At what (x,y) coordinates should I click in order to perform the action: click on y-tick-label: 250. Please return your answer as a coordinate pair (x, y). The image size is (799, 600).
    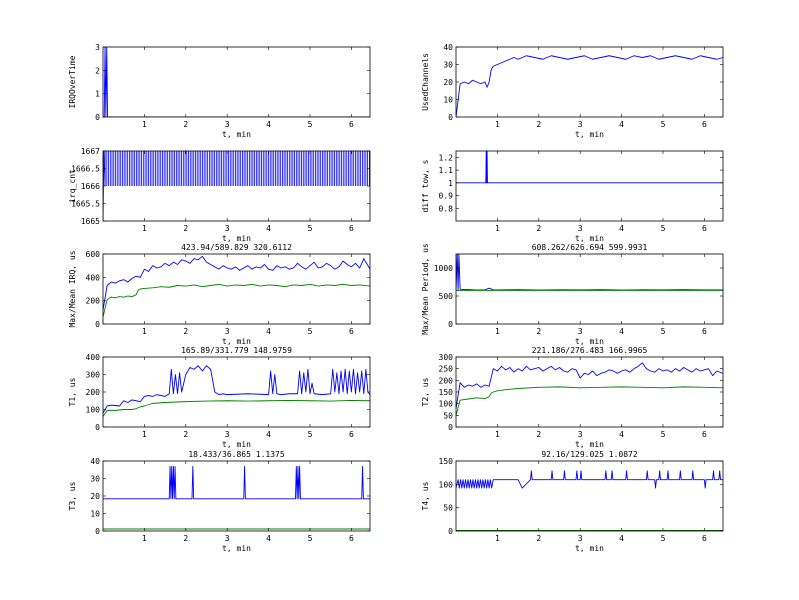
    Looking at the image, I should click on (446, 369).